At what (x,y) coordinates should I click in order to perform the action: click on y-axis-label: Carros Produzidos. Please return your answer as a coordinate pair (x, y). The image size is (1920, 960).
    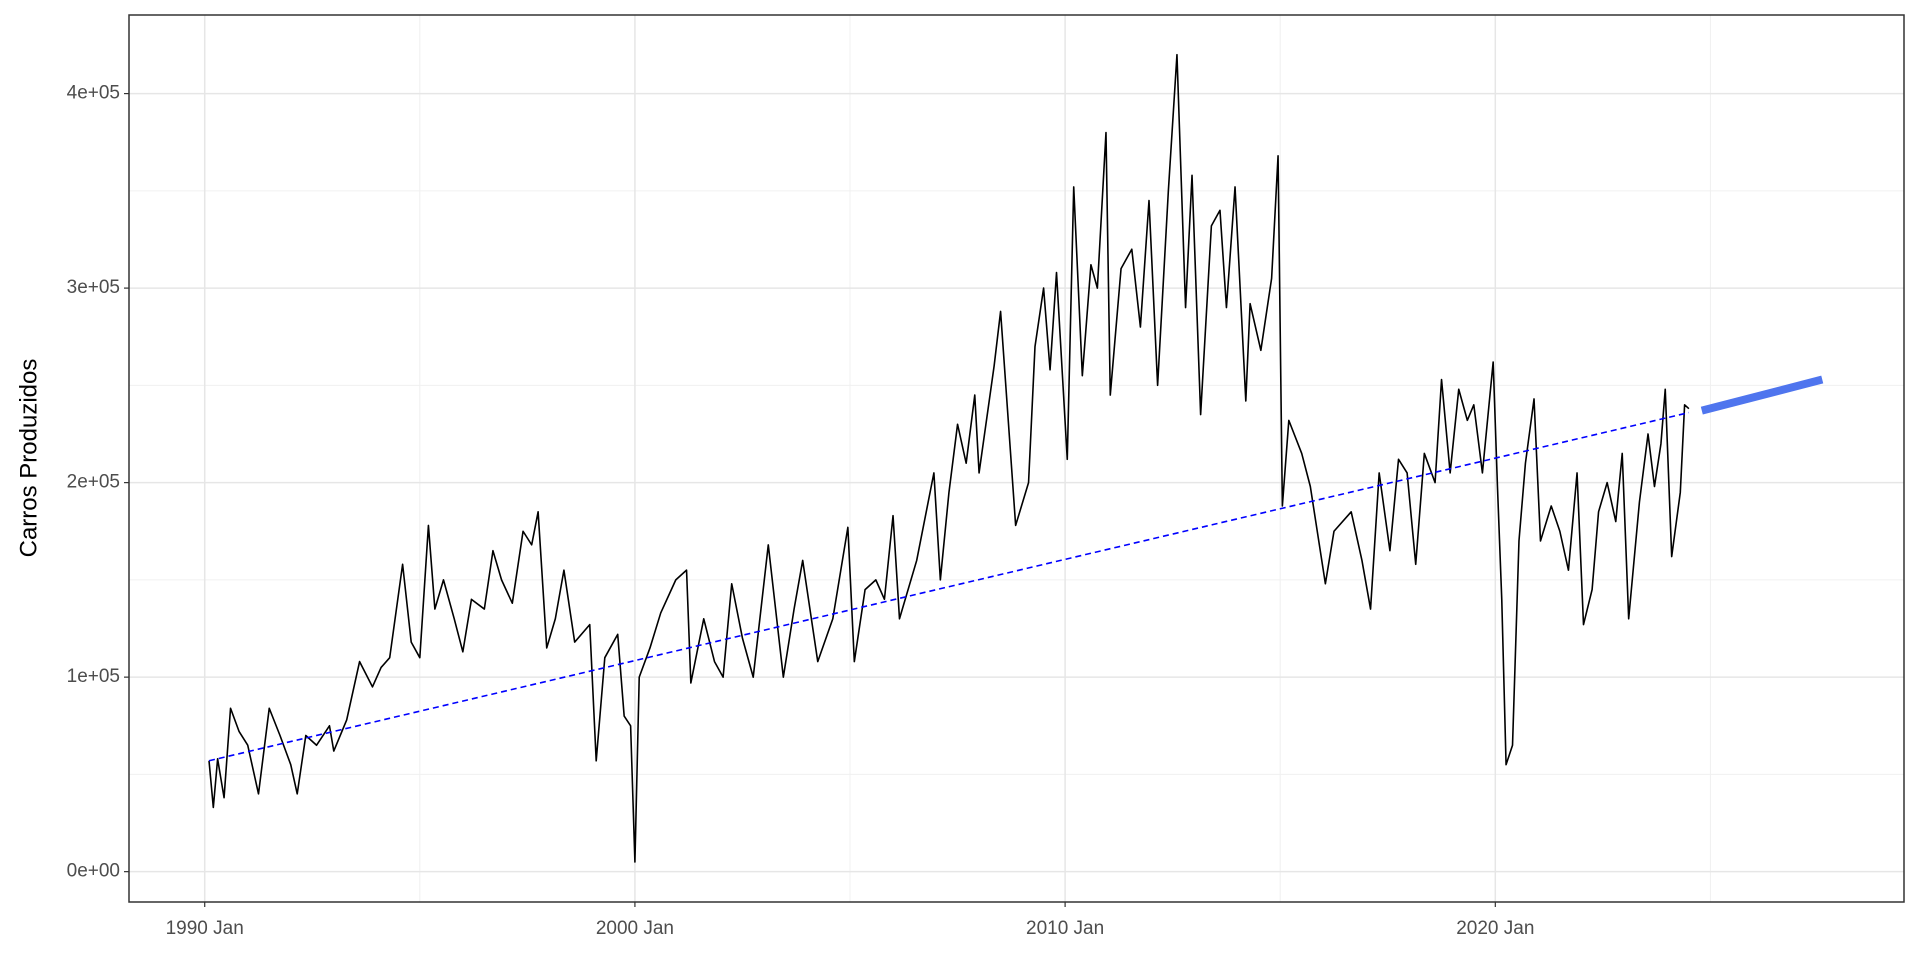
    Looking at the image, I should click on (28, 458).